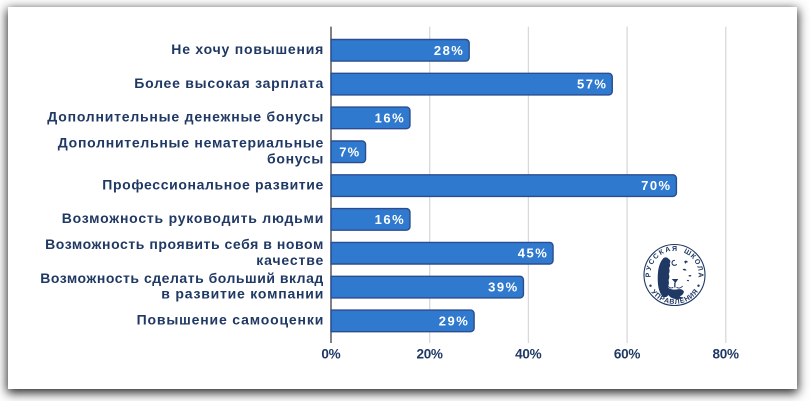  What do you see at coordinates (672, 302) in the screenshot?
I see `svg-text: В` at bounding box center [672, 302].